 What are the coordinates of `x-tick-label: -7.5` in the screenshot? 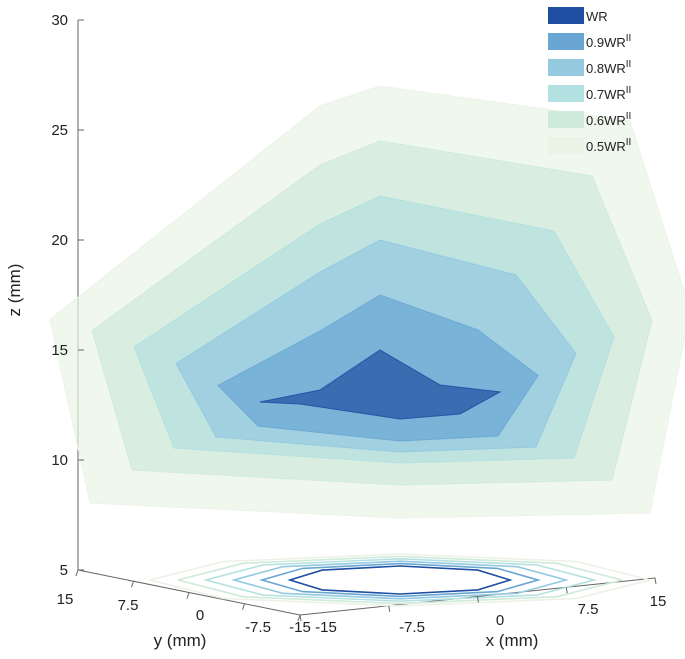 It's located at (412, 627).